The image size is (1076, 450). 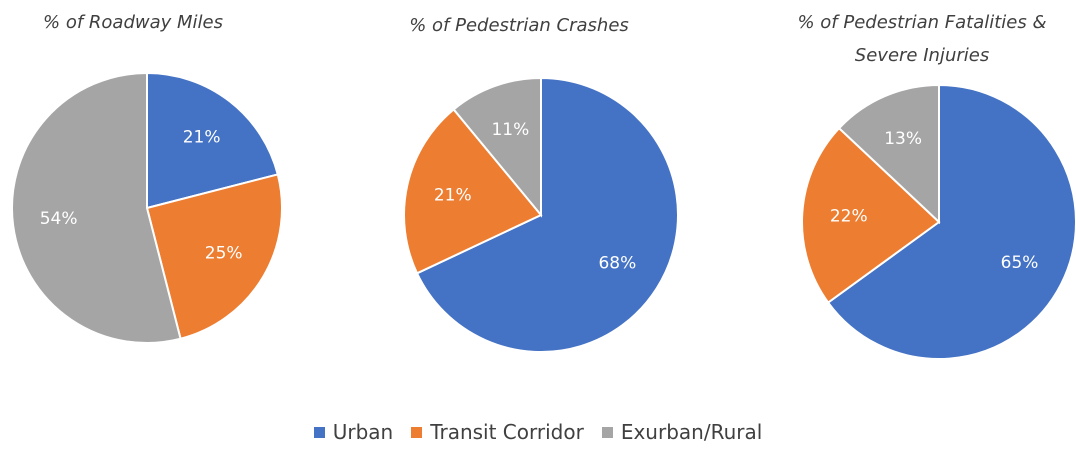 What do you see at coordinates (363, 432) in the screenshot?
I see `legend-label: Urban` at bounding box center [363, 432].